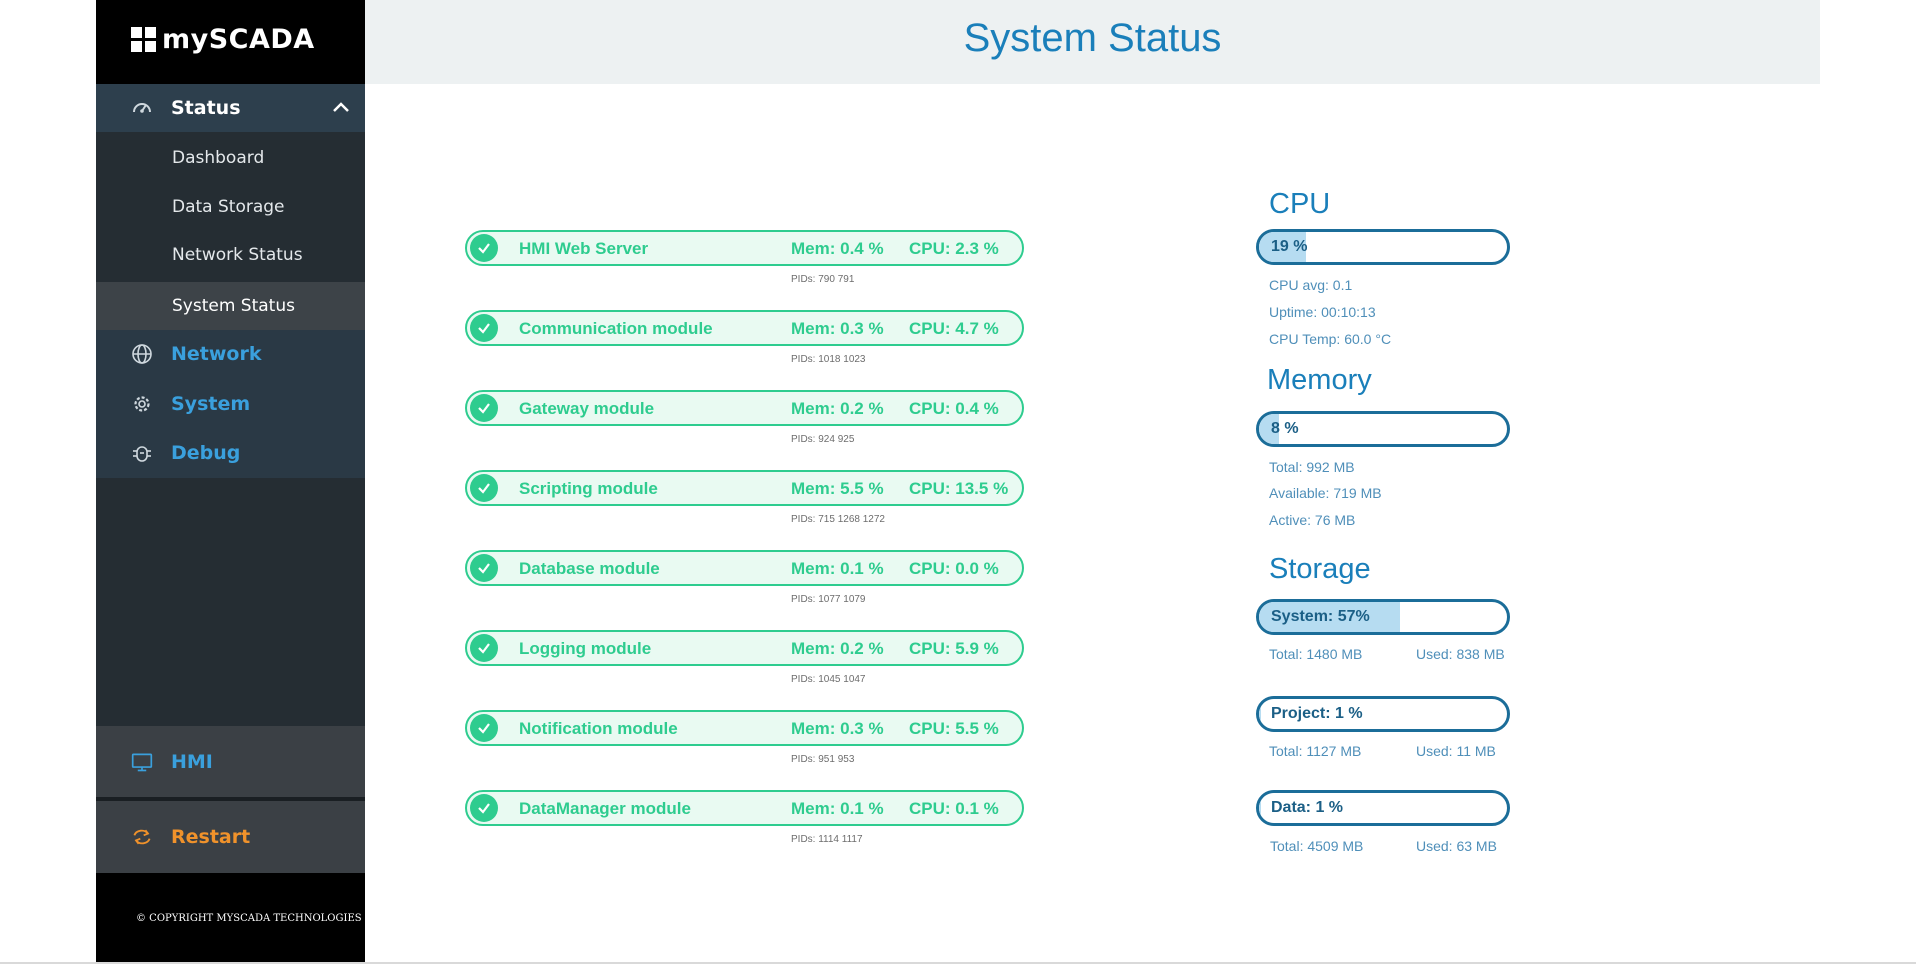 This screenshot has width=1916, height=964. I want to click on bug-icon, so click(142, 453).